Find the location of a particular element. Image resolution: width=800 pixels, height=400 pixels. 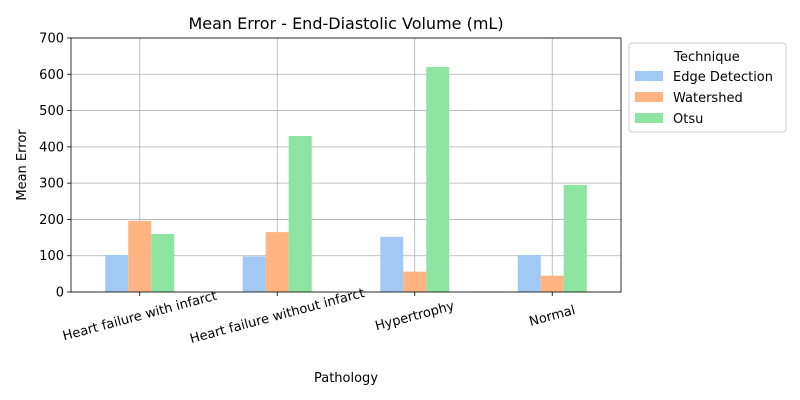

legend-swatch-watershed is located at coordinates (649, 97).